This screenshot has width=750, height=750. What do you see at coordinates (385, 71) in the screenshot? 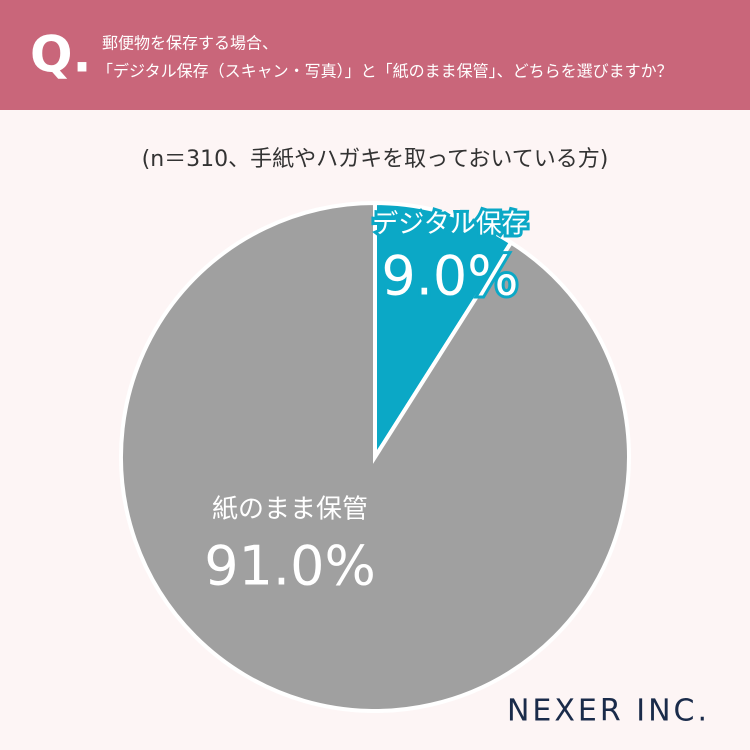
I see `question-line: 「デジタル保存（スキャン・写真）」と「紙のまま保管」、どちらを選びますか？` at bounding box center [385, 71].